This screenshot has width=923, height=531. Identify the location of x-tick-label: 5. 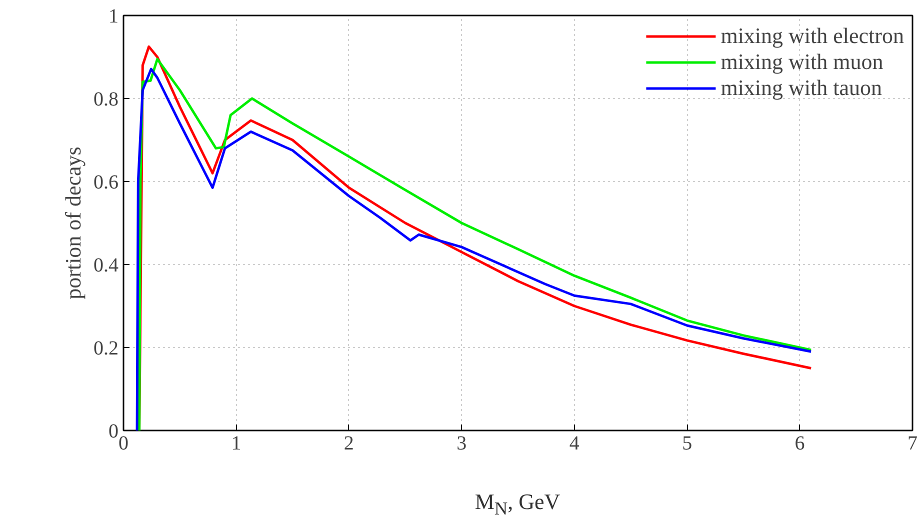
(687, 443).